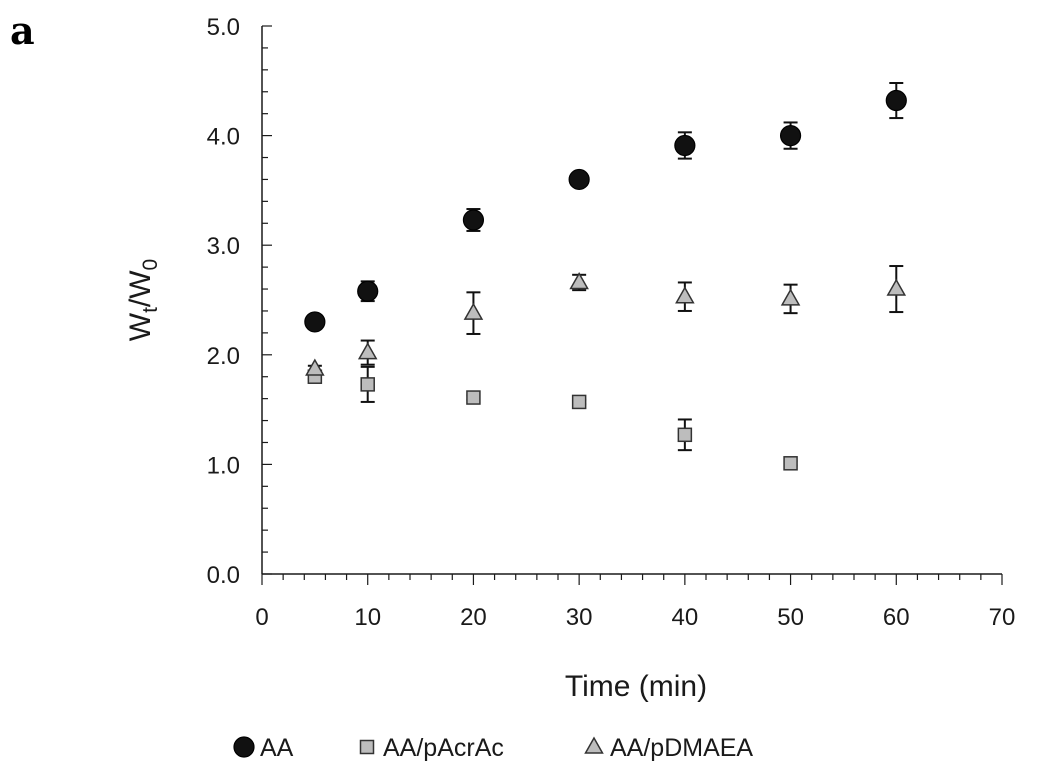 This screenshot has height=764, width=1040. Describe the element at coordinates (223, 356) in the screenshot. I see `y-tick-label: 2.0` at that location.